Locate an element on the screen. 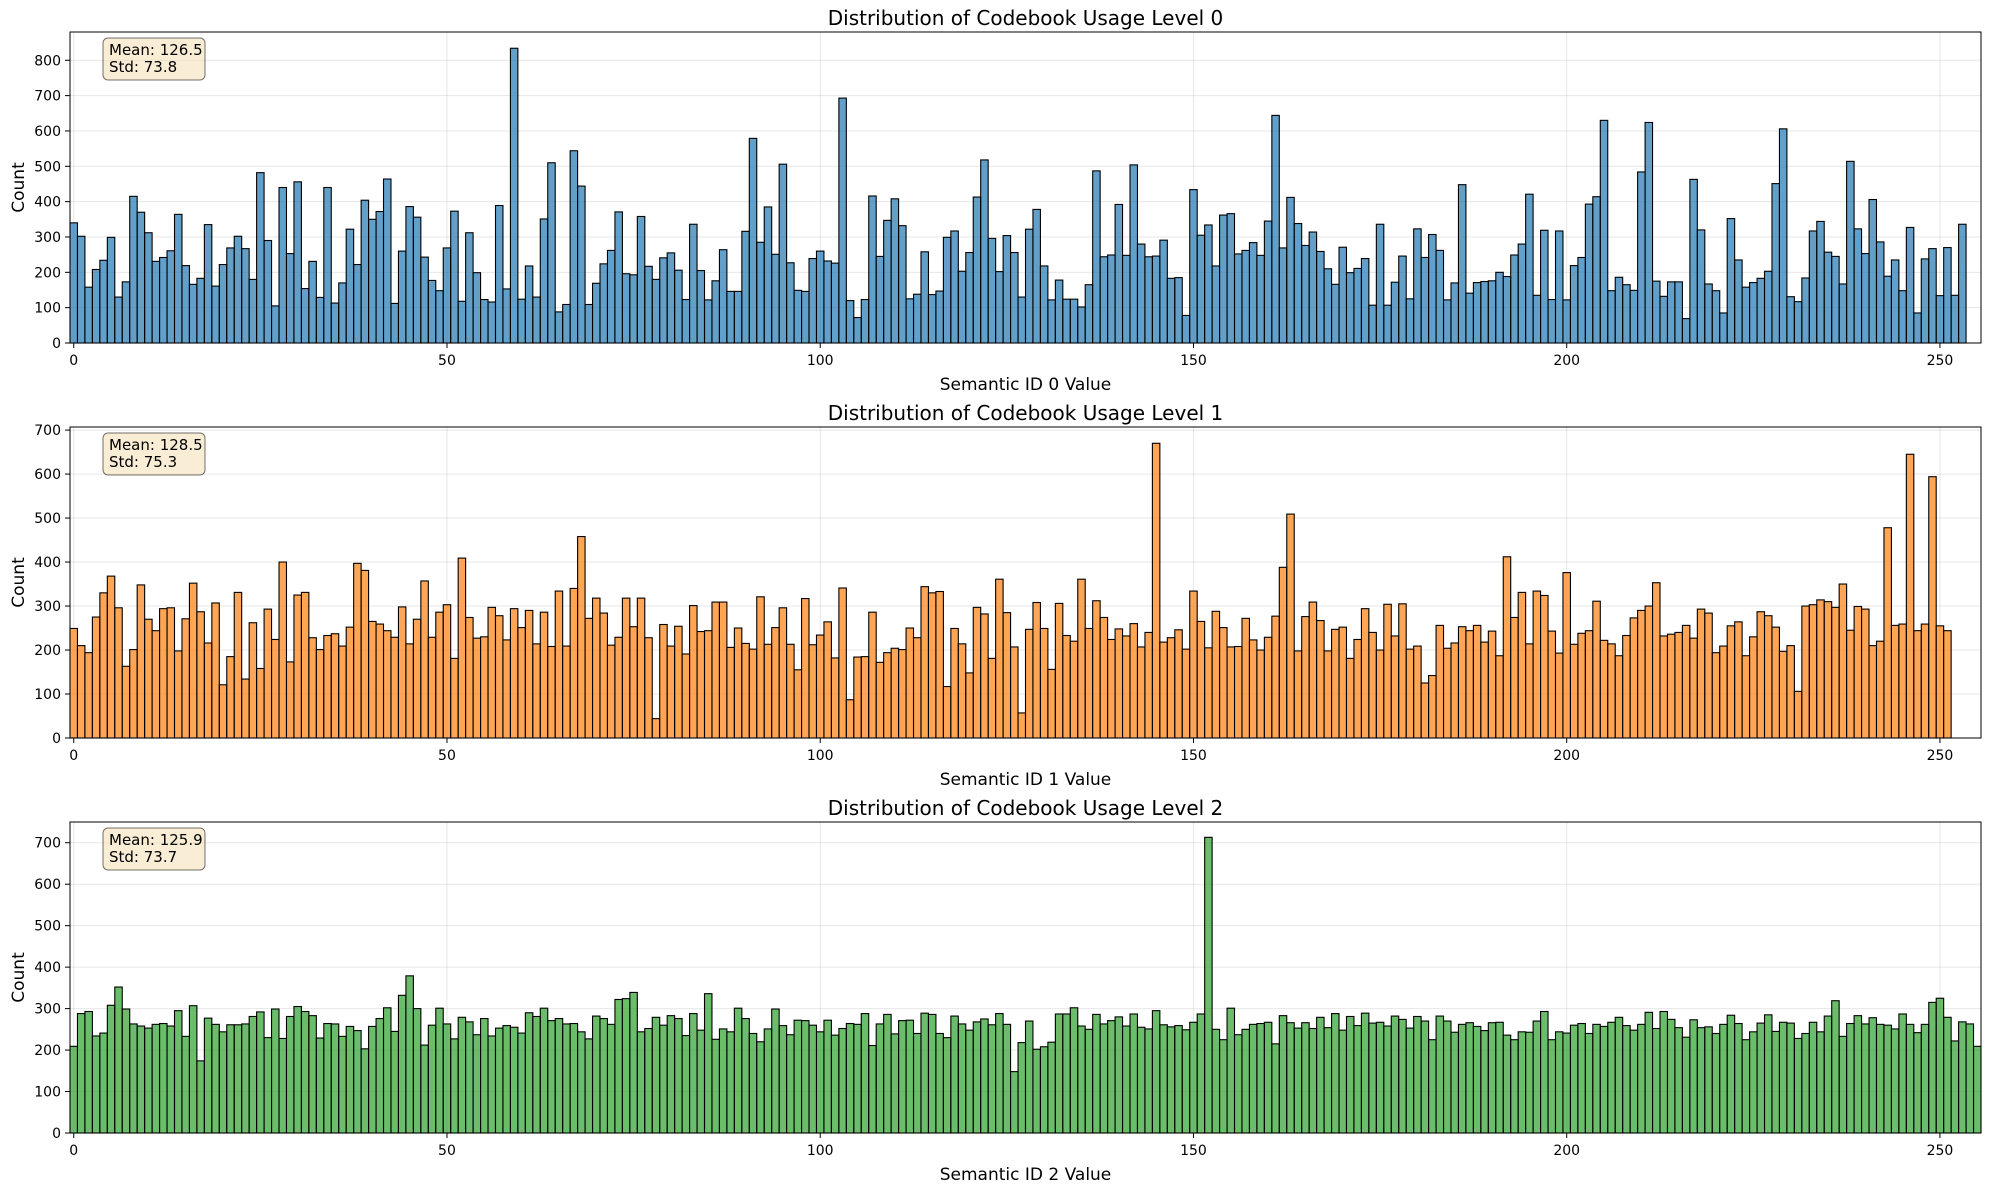 The image size is (1990, 1189). y-tick-label: 100 is located at coordinates (47, 1093).